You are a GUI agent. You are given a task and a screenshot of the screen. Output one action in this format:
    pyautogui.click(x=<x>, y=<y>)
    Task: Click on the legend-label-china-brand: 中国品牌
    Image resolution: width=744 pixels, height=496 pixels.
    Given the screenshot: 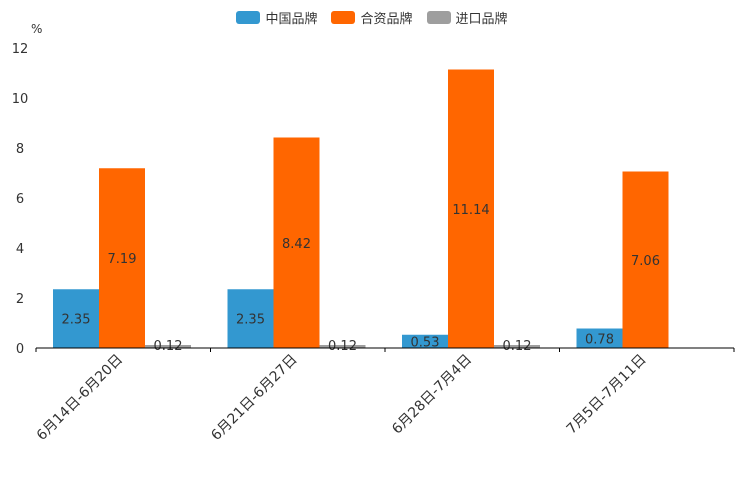 What is the action you would take?
    pyautogui.click(x=291, y=19)
    